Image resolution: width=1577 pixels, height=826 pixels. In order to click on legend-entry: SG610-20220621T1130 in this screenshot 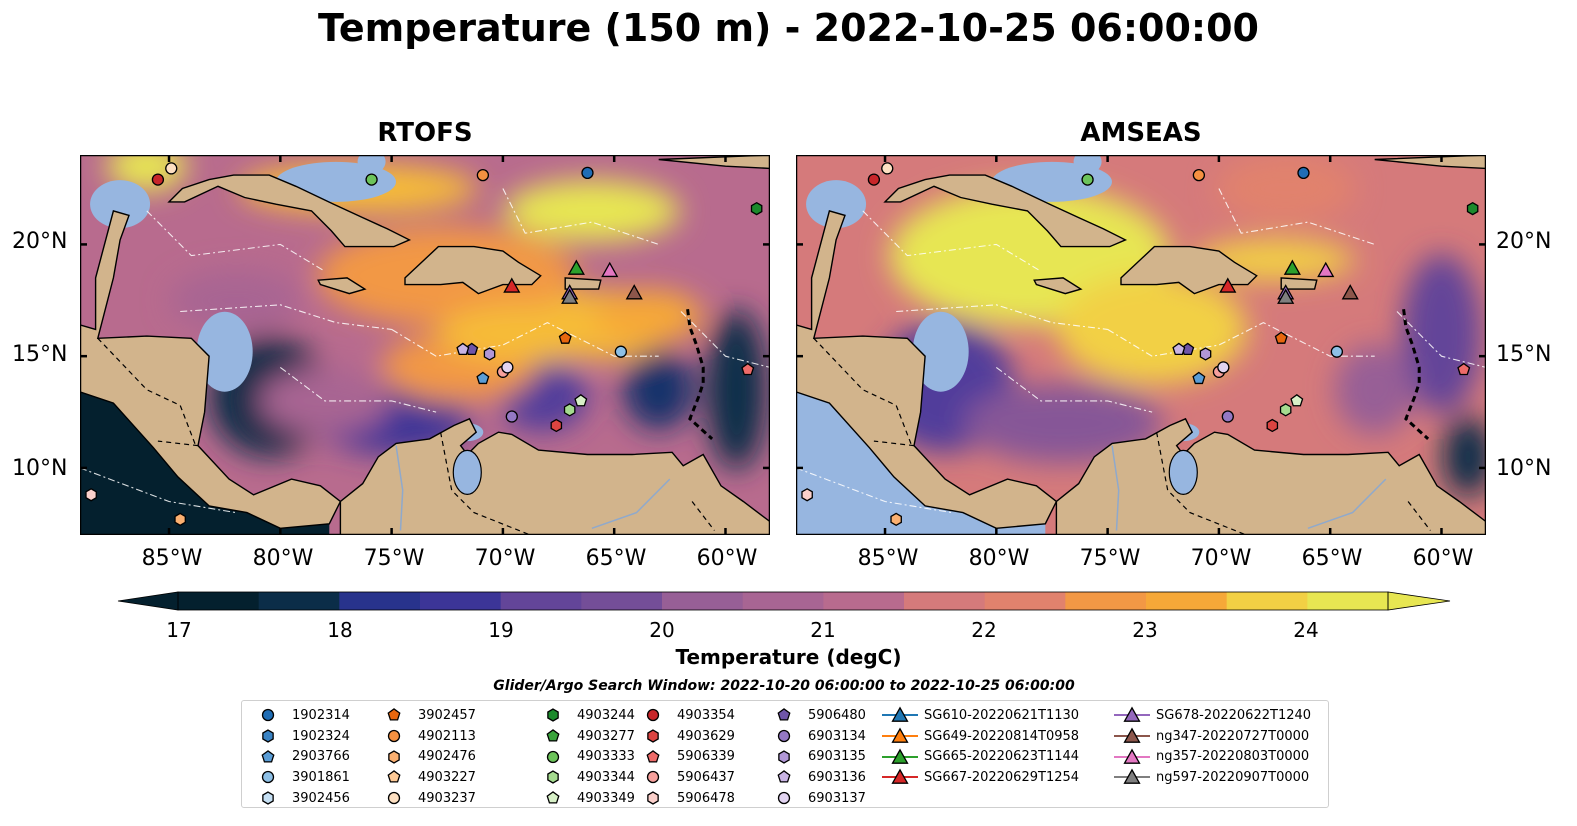, I will do `click(980, 715)`.